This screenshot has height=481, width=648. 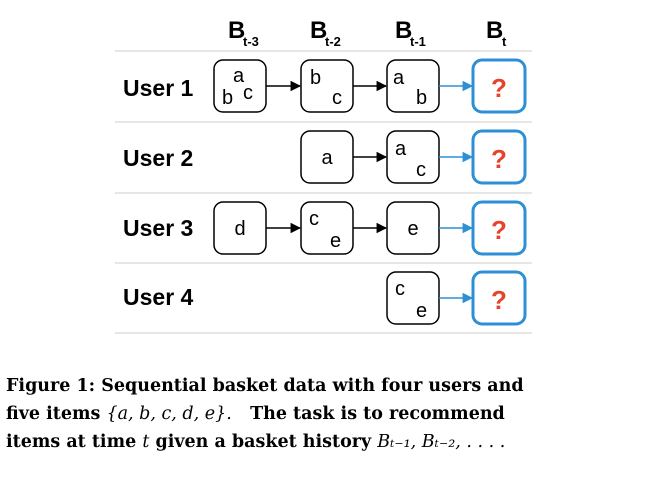 I want to click on target-basket-u4: ?, so click(x=499, y=298).